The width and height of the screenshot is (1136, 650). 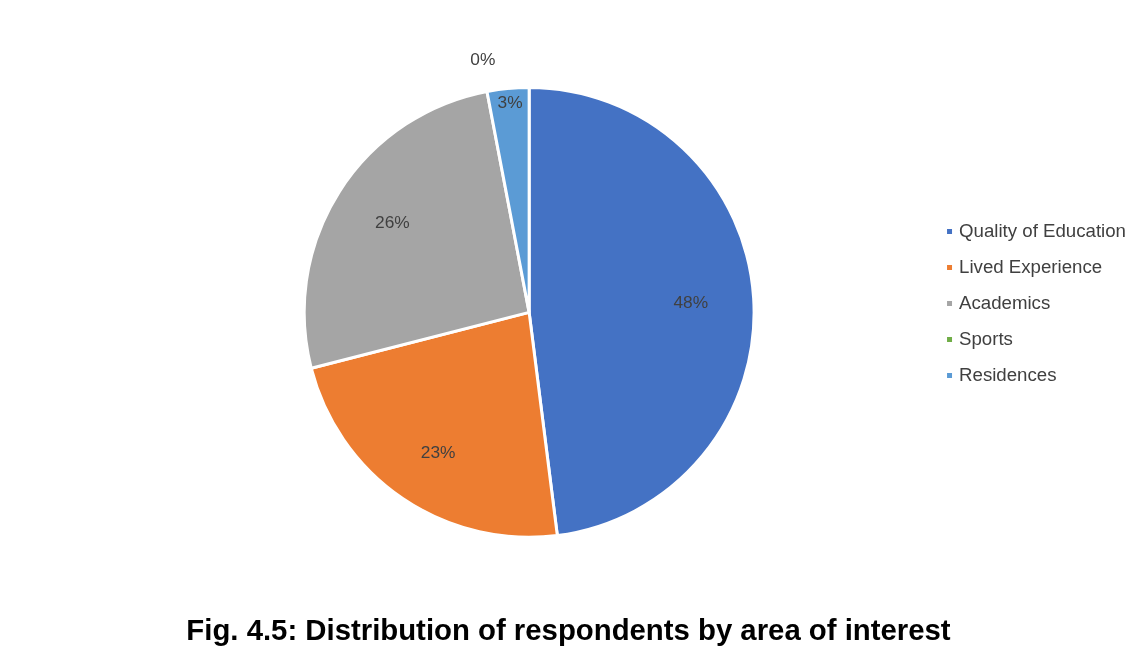 What do you see at coordinates (1042, 230) in the screenshot?
I see `legend-label: Quality of Education` at bounding box center [1042, 230].